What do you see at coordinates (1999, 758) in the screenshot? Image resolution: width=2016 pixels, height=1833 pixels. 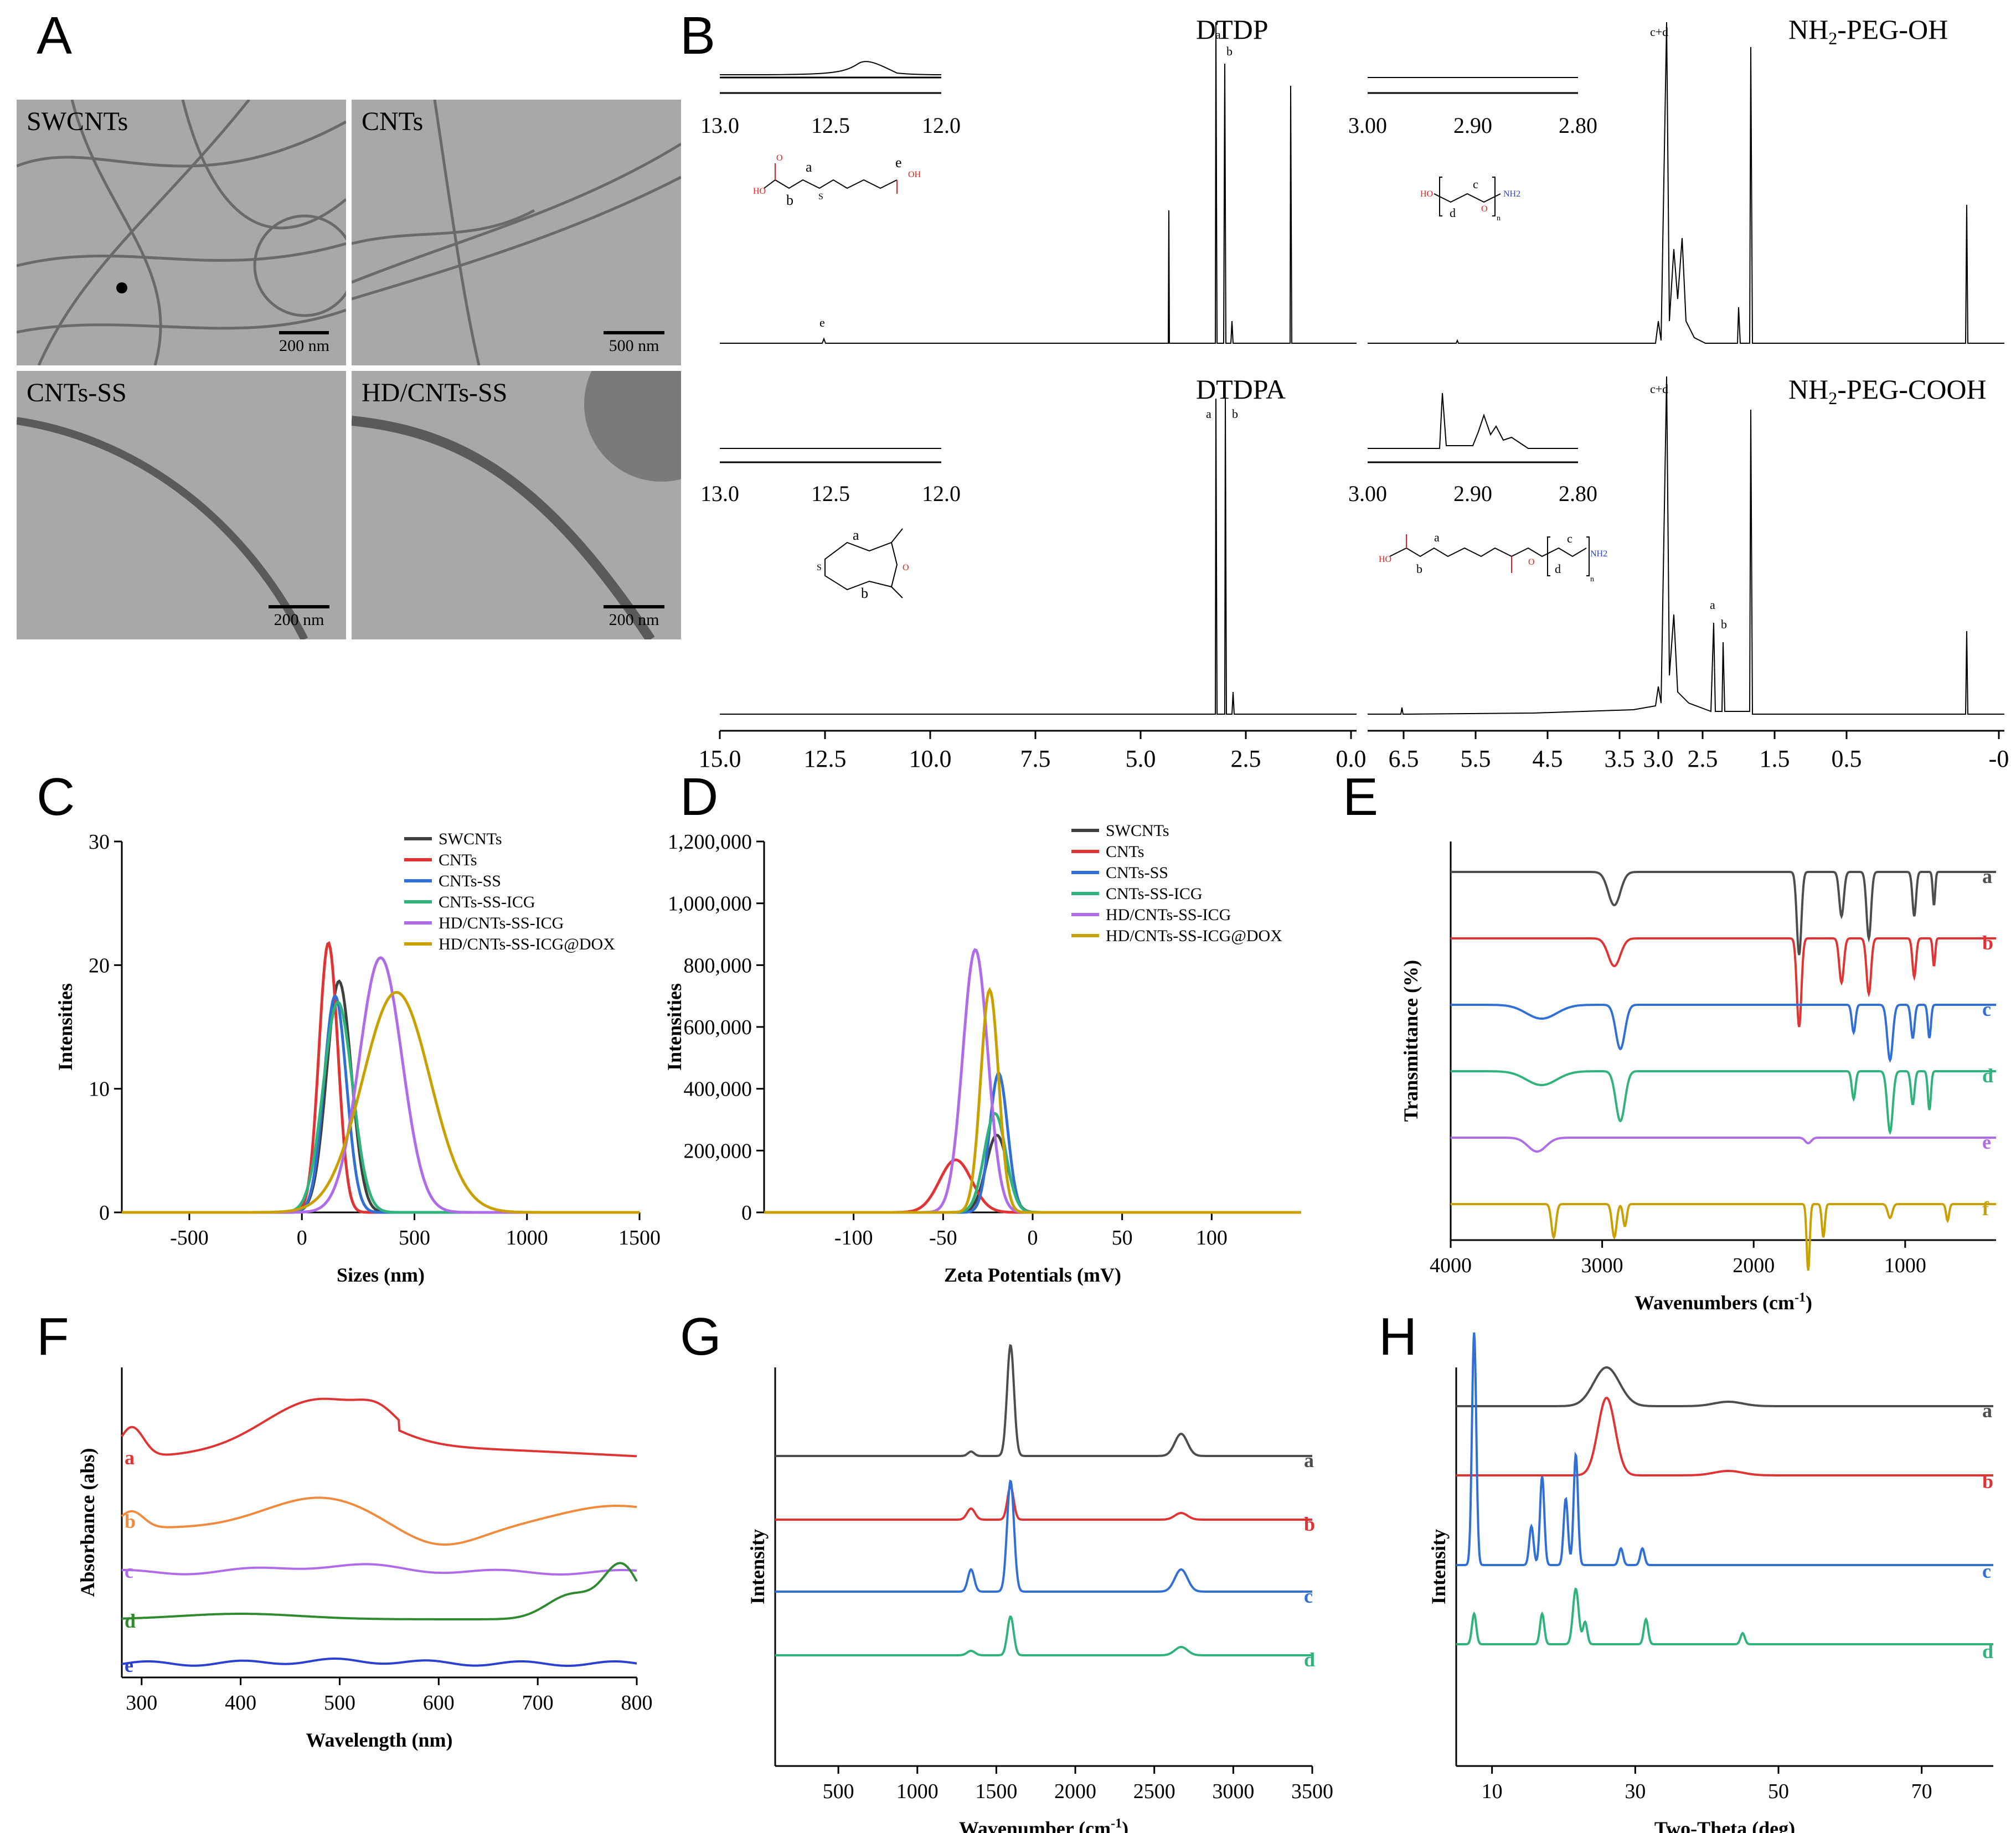 I see `x-tick-label: -0` at bounding box center [1999, 758].